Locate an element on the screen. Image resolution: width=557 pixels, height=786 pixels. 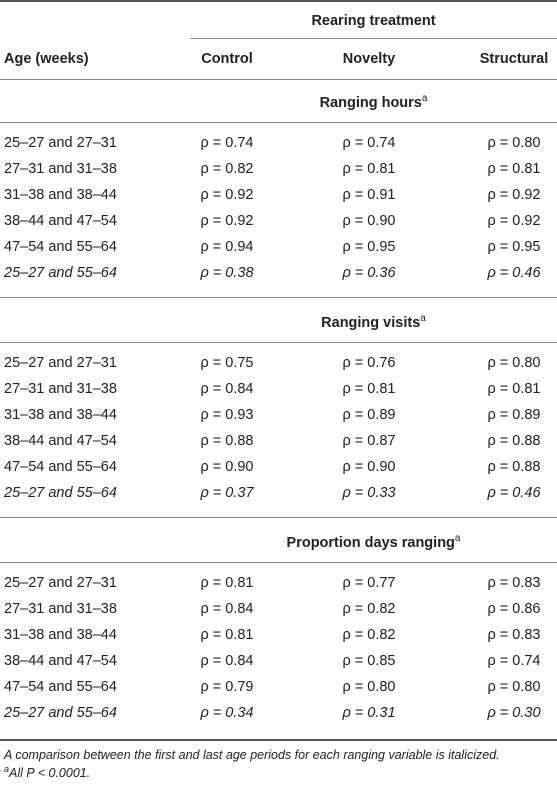
control-cell: ρ = 0.94 is located at coordinates (227, 247).